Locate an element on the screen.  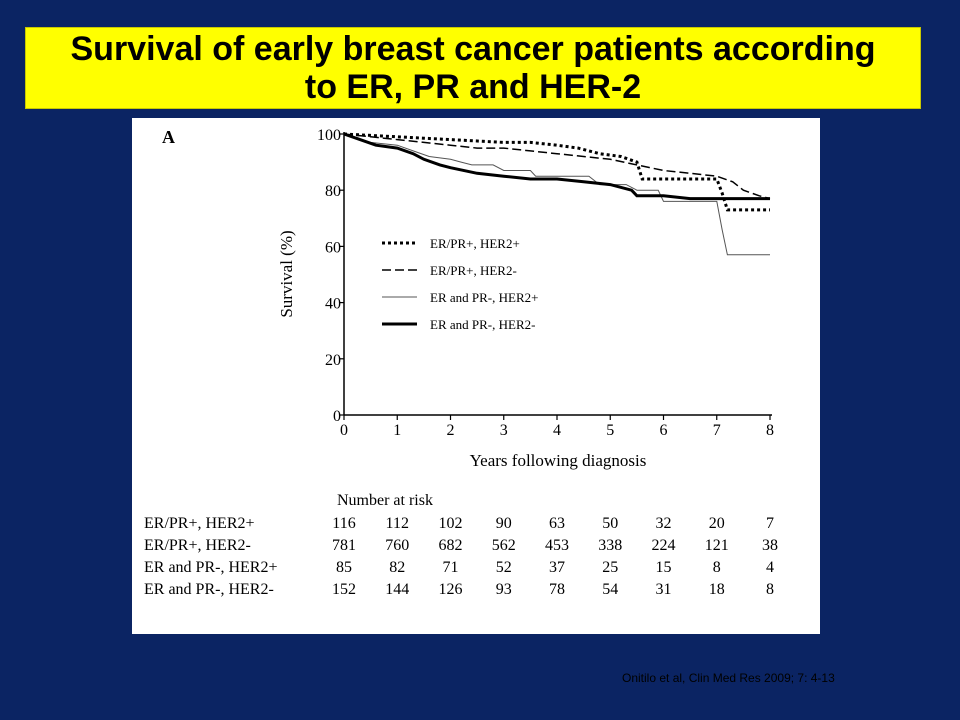
risk-row-label: ER/PR+, HER2+ is located at coordinates (199, 523).